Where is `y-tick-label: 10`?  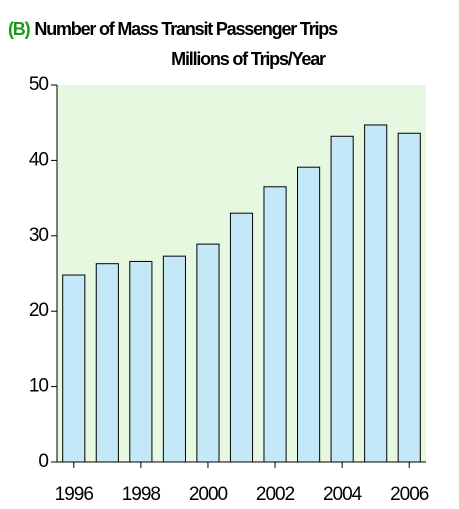
y-tick-label: 10 is located at coordinates (39, 386).